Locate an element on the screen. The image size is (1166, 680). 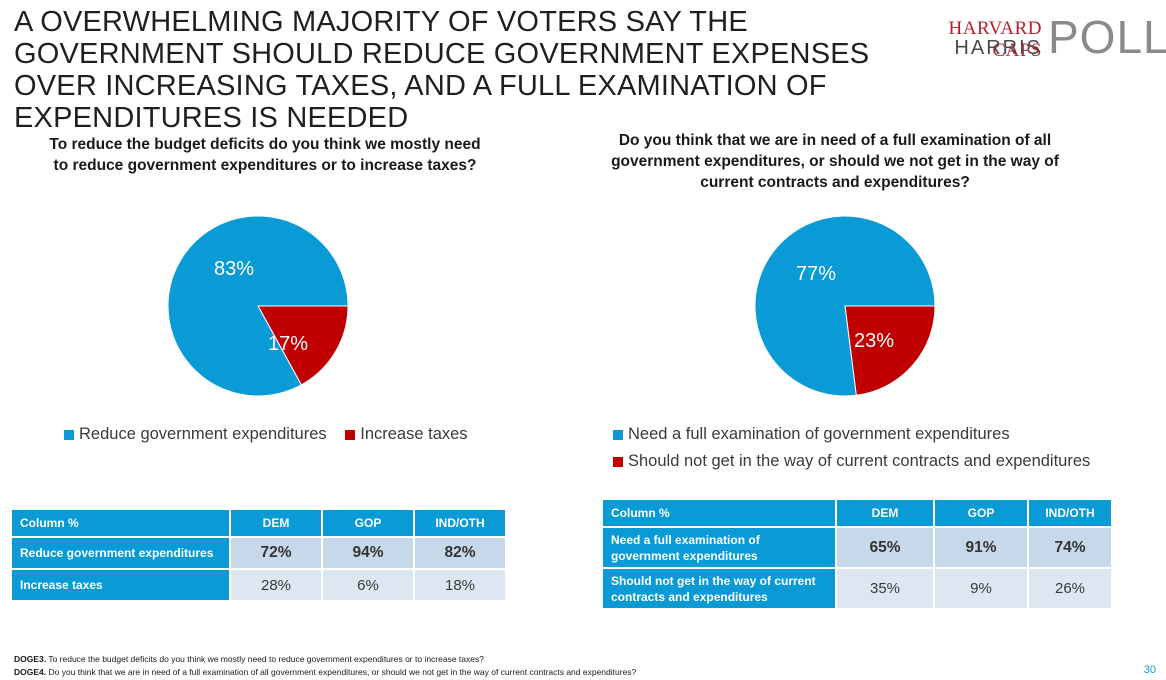
logo-line-harris: HARRIS is located at coordinates (998, 48).